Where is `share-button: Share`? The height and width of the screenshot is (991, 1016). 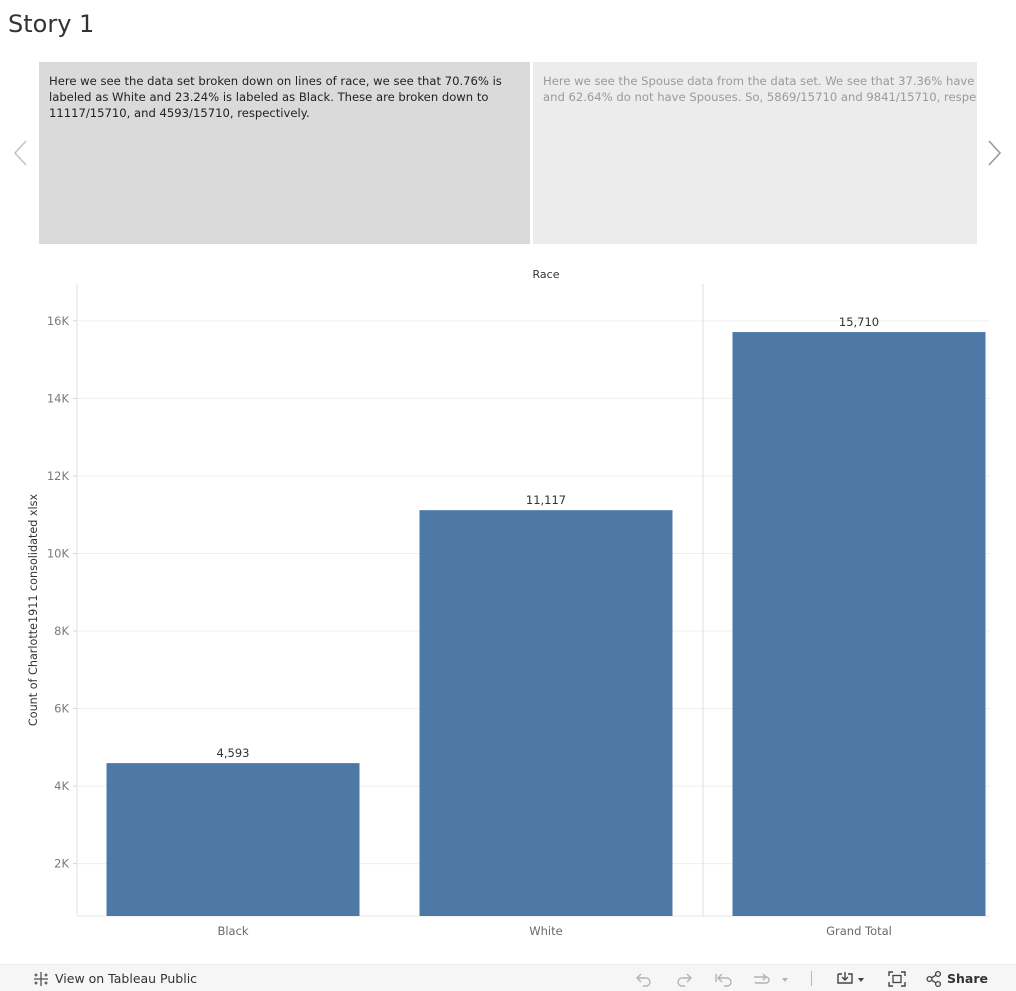 share-button: Share is located at coordinates (956, 978).